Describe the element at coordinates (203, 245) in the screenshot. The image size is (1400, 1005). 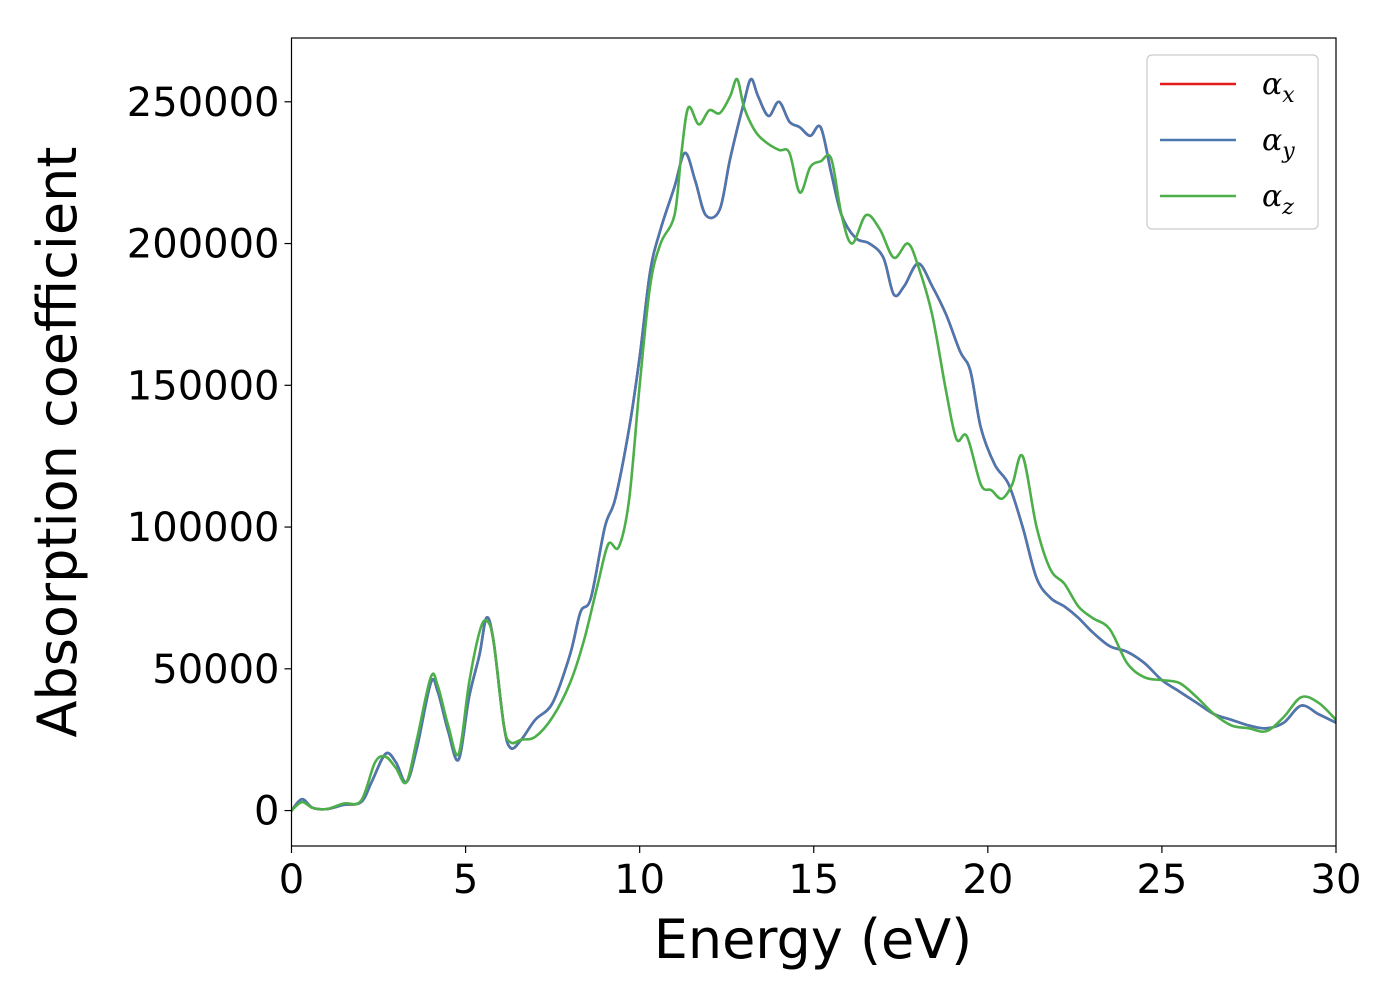
I see `y-tick-label: 200000` at that location.